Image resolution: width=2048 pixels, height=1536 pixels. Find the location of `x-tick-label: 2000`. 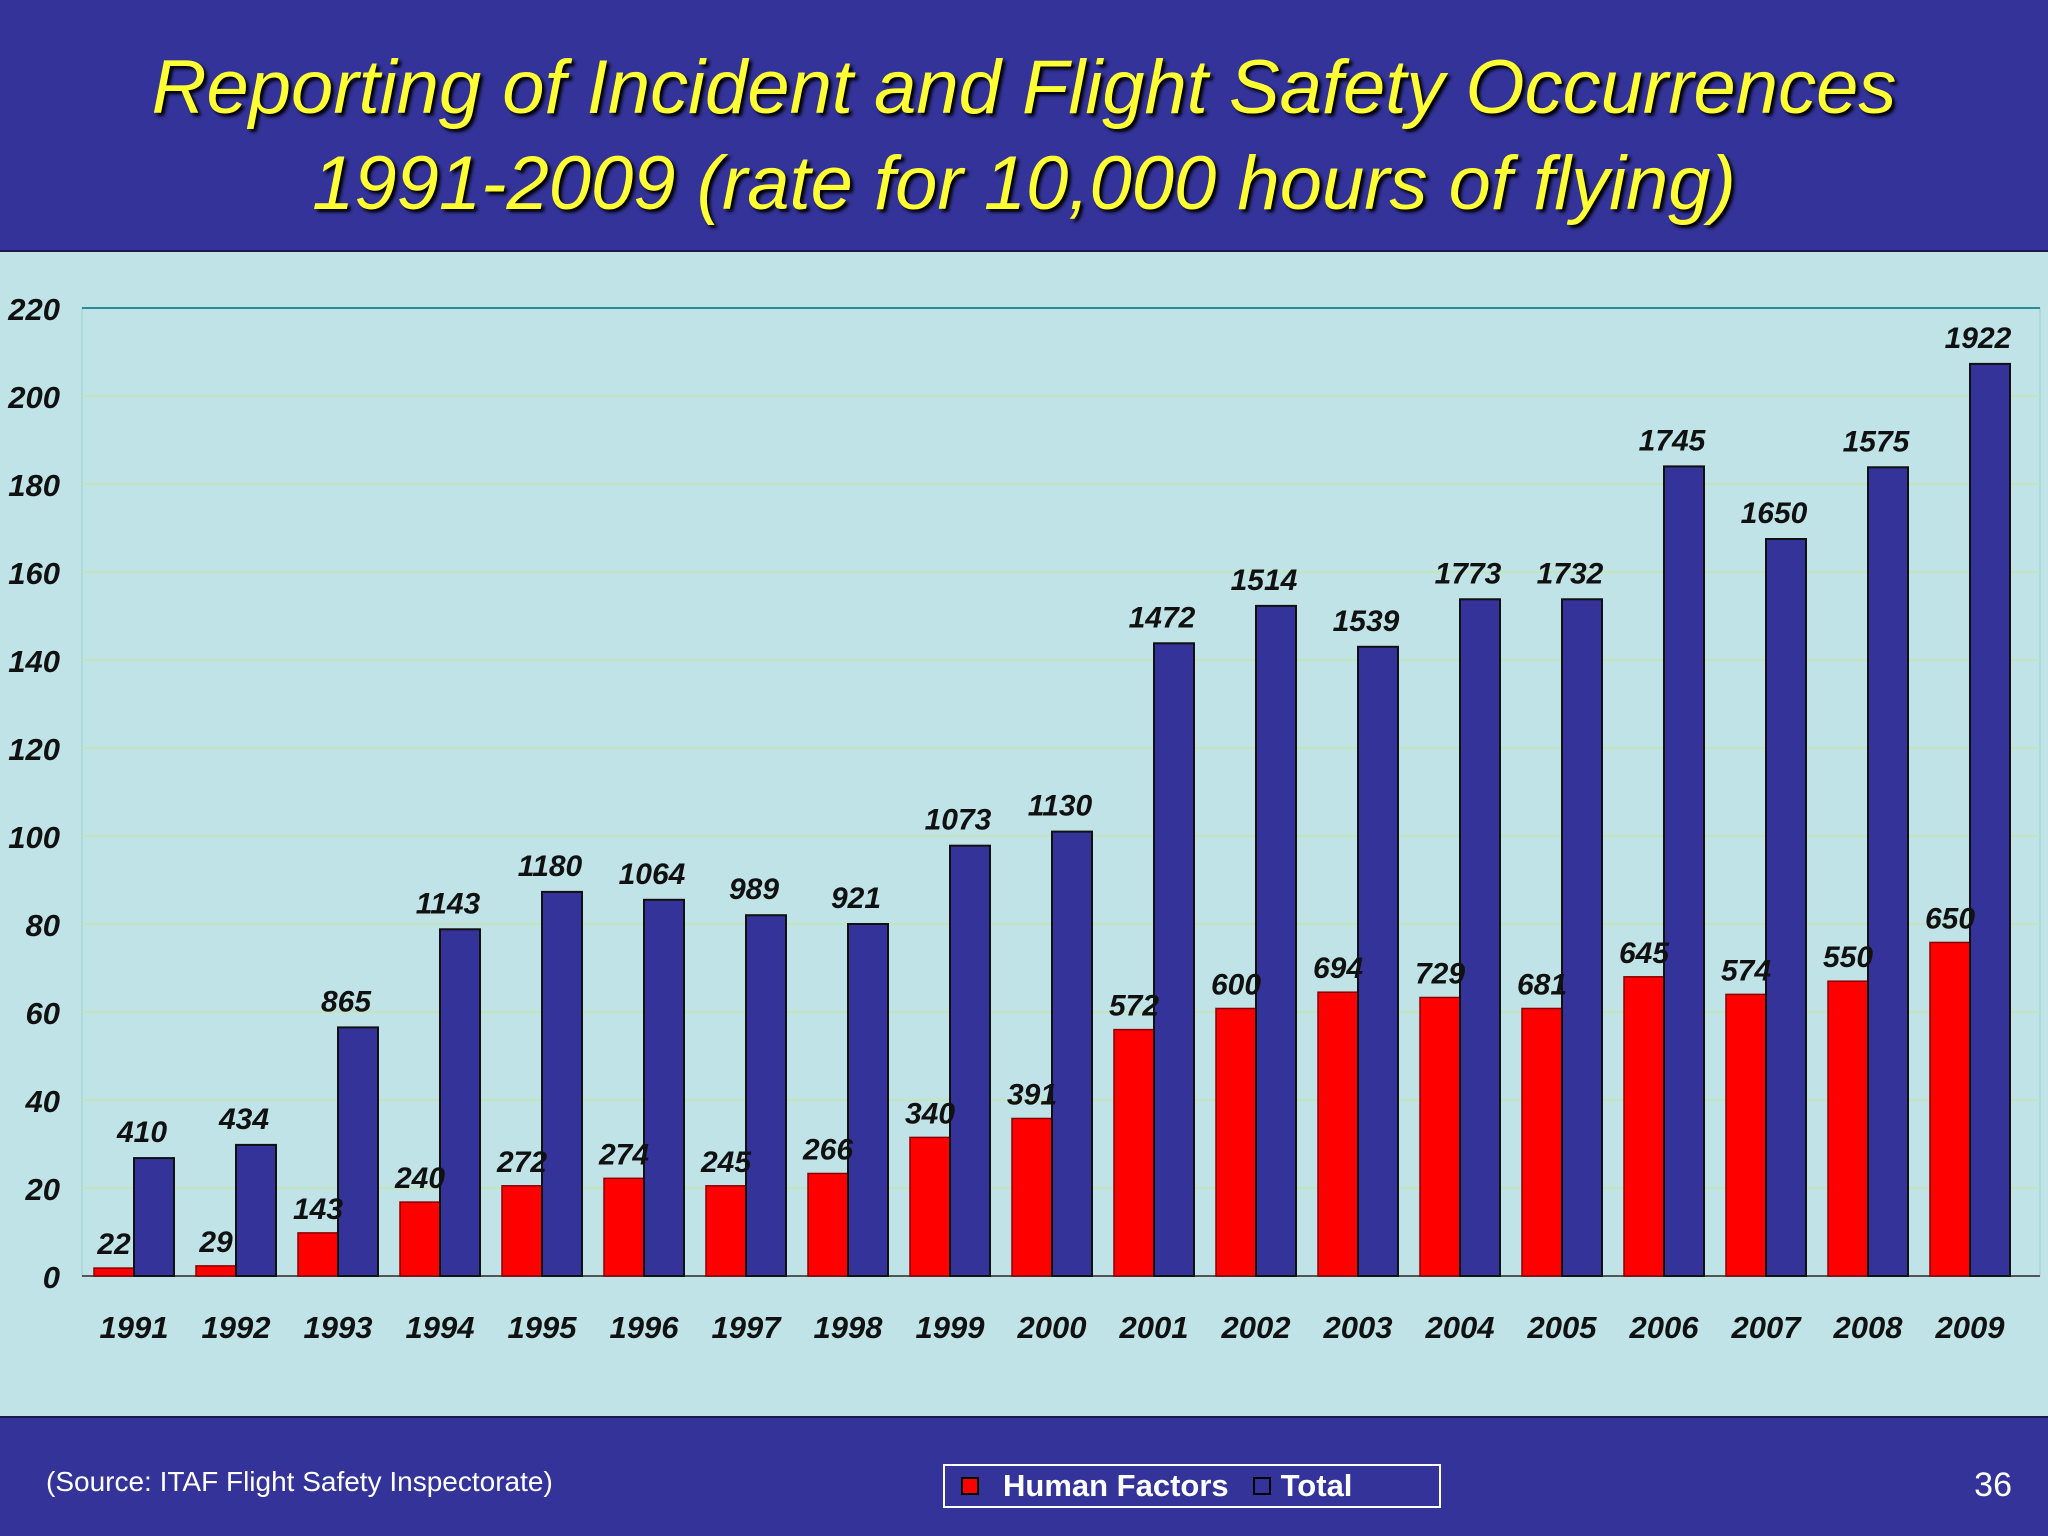

x-tick-label: 2000 is located at coordinates (1052, 1327).